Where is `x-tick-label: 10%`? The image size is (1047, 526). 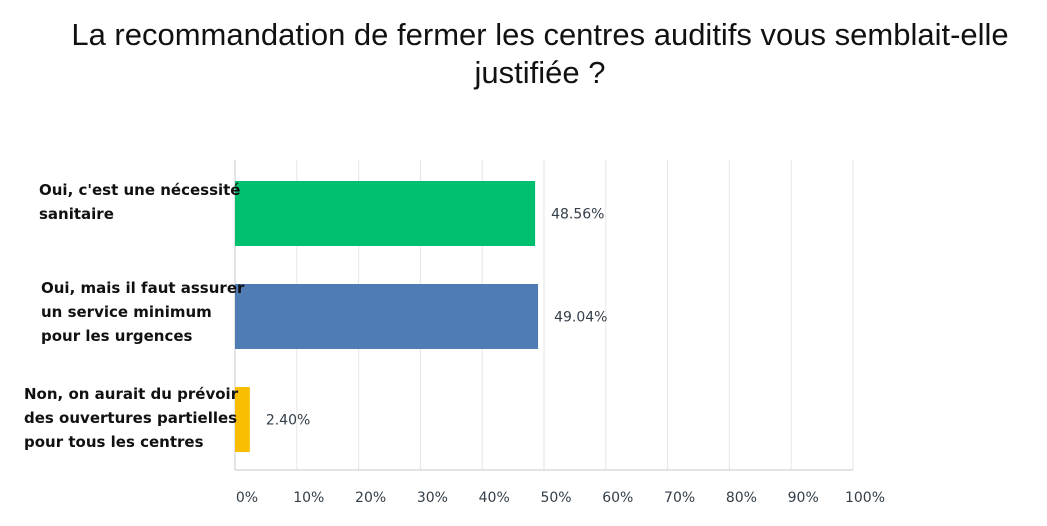 x-tick-label: 10% is located at coordinates (308, 498).